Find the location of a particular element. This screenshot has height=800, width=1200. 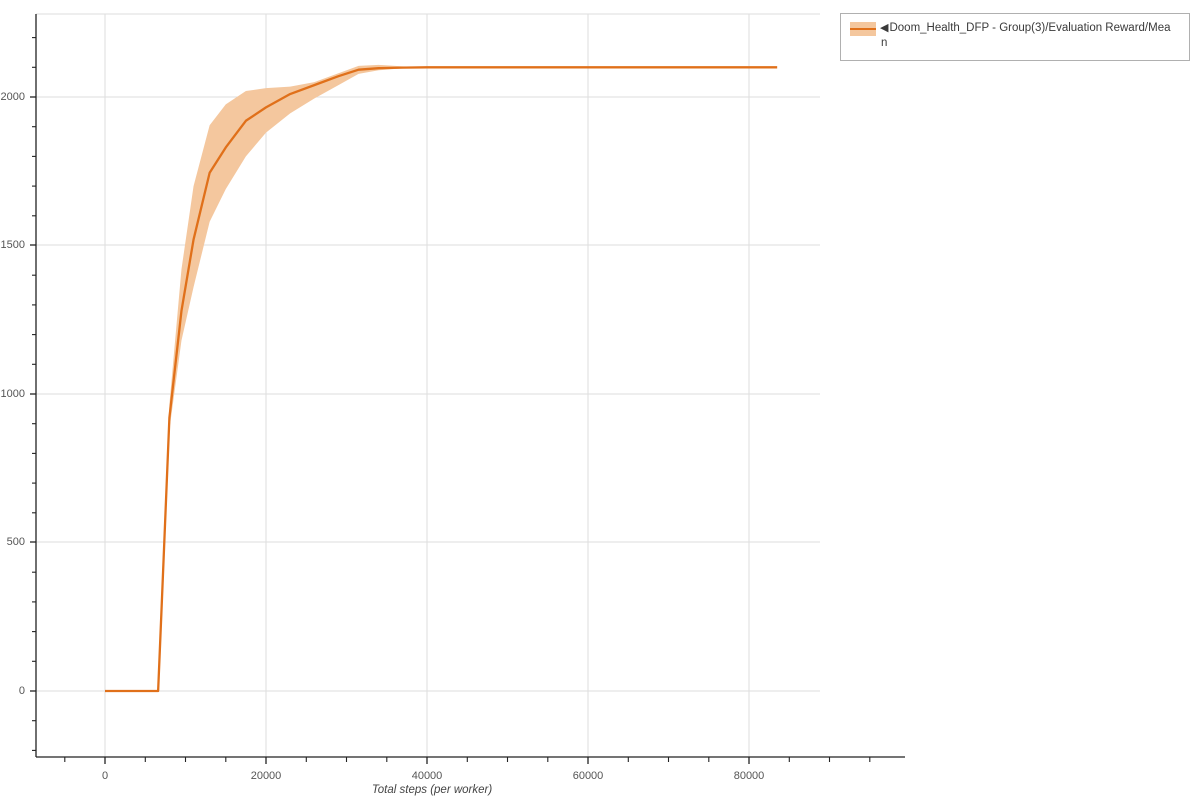

xtick-label-60000: 60000 is located at coordinates (588, 776).